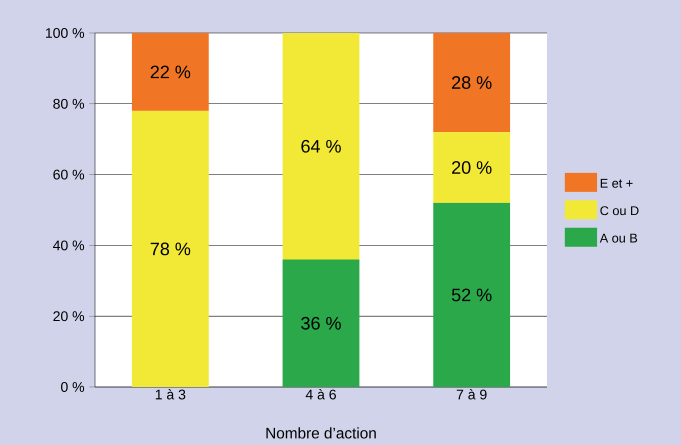 The height and width of the screenshot is (445, 681). I want to click on x-tick-label: 4 à 6, so click(321, 394).